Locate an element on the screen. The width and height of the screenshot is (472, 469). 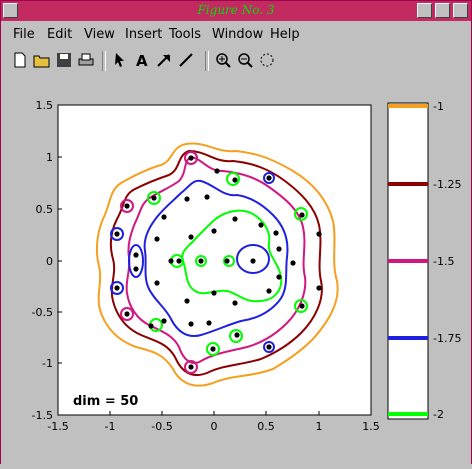
y-tick-labels: 1.5 1 0.5 0 -0.5 -1 -1.5 is located at coordinates (42, 260).